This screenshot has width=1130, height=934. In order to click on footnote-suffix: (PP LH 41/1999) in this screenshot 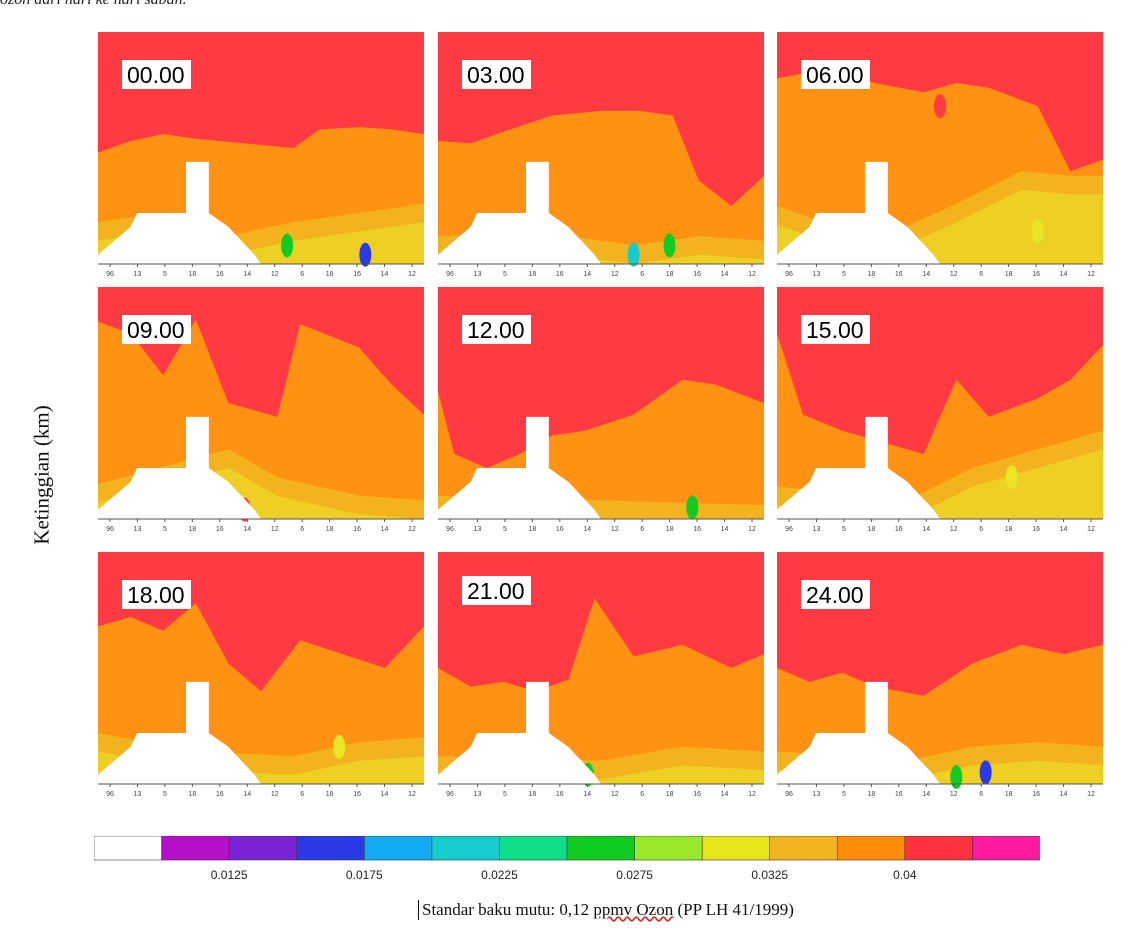, I will do `click(733, 909)`.